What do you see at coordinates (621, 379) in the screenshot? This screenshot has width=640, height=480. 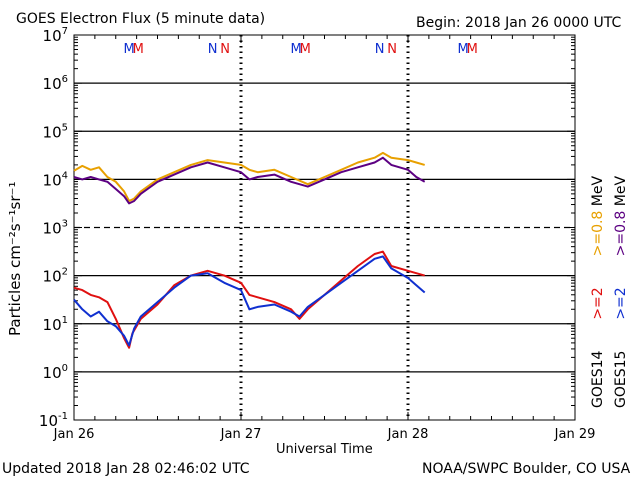 I see `legend-goes15-sat: GOES15` at bounding box center [621, 379].